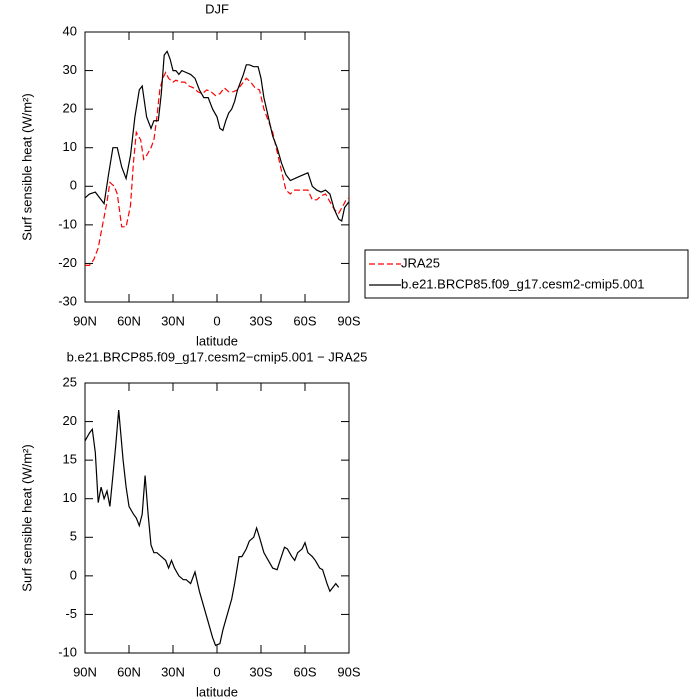 This screenshot has width=700, height=700. I want to click on legend-box, so click(526, 274).